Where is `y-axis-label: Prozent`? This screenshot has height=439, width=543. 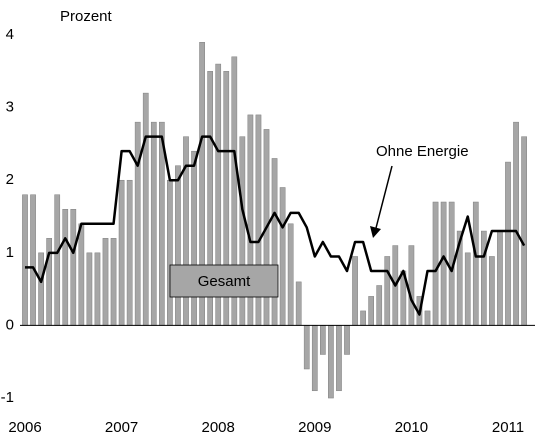 y-axis-label: Prozent is located at coordinates (86, 16).